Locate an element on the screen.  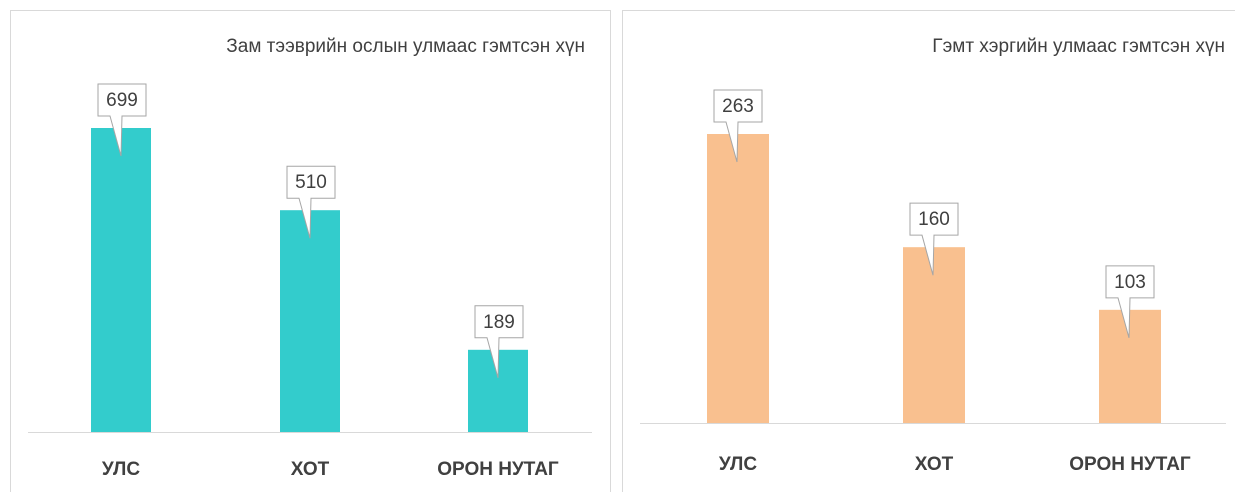
data-label: 160 is located at coordinates (934, 219).